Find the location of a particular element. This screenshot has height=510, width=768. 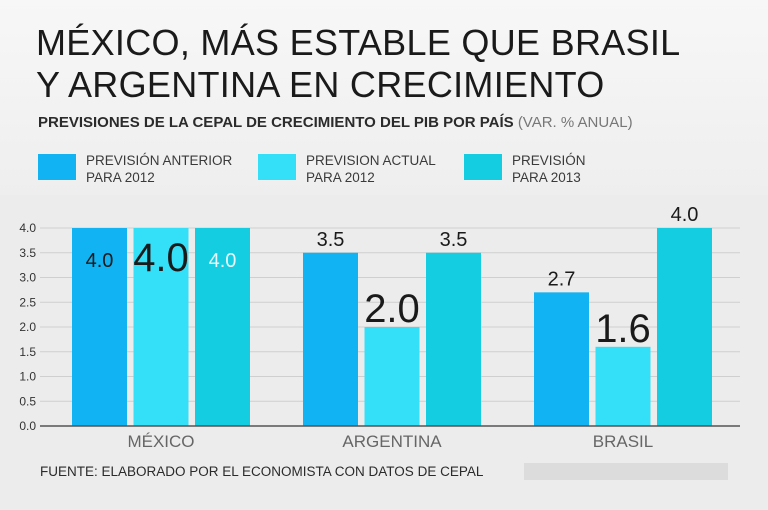

y-tick-label: 4.0 is located at coordinates (27, 228).